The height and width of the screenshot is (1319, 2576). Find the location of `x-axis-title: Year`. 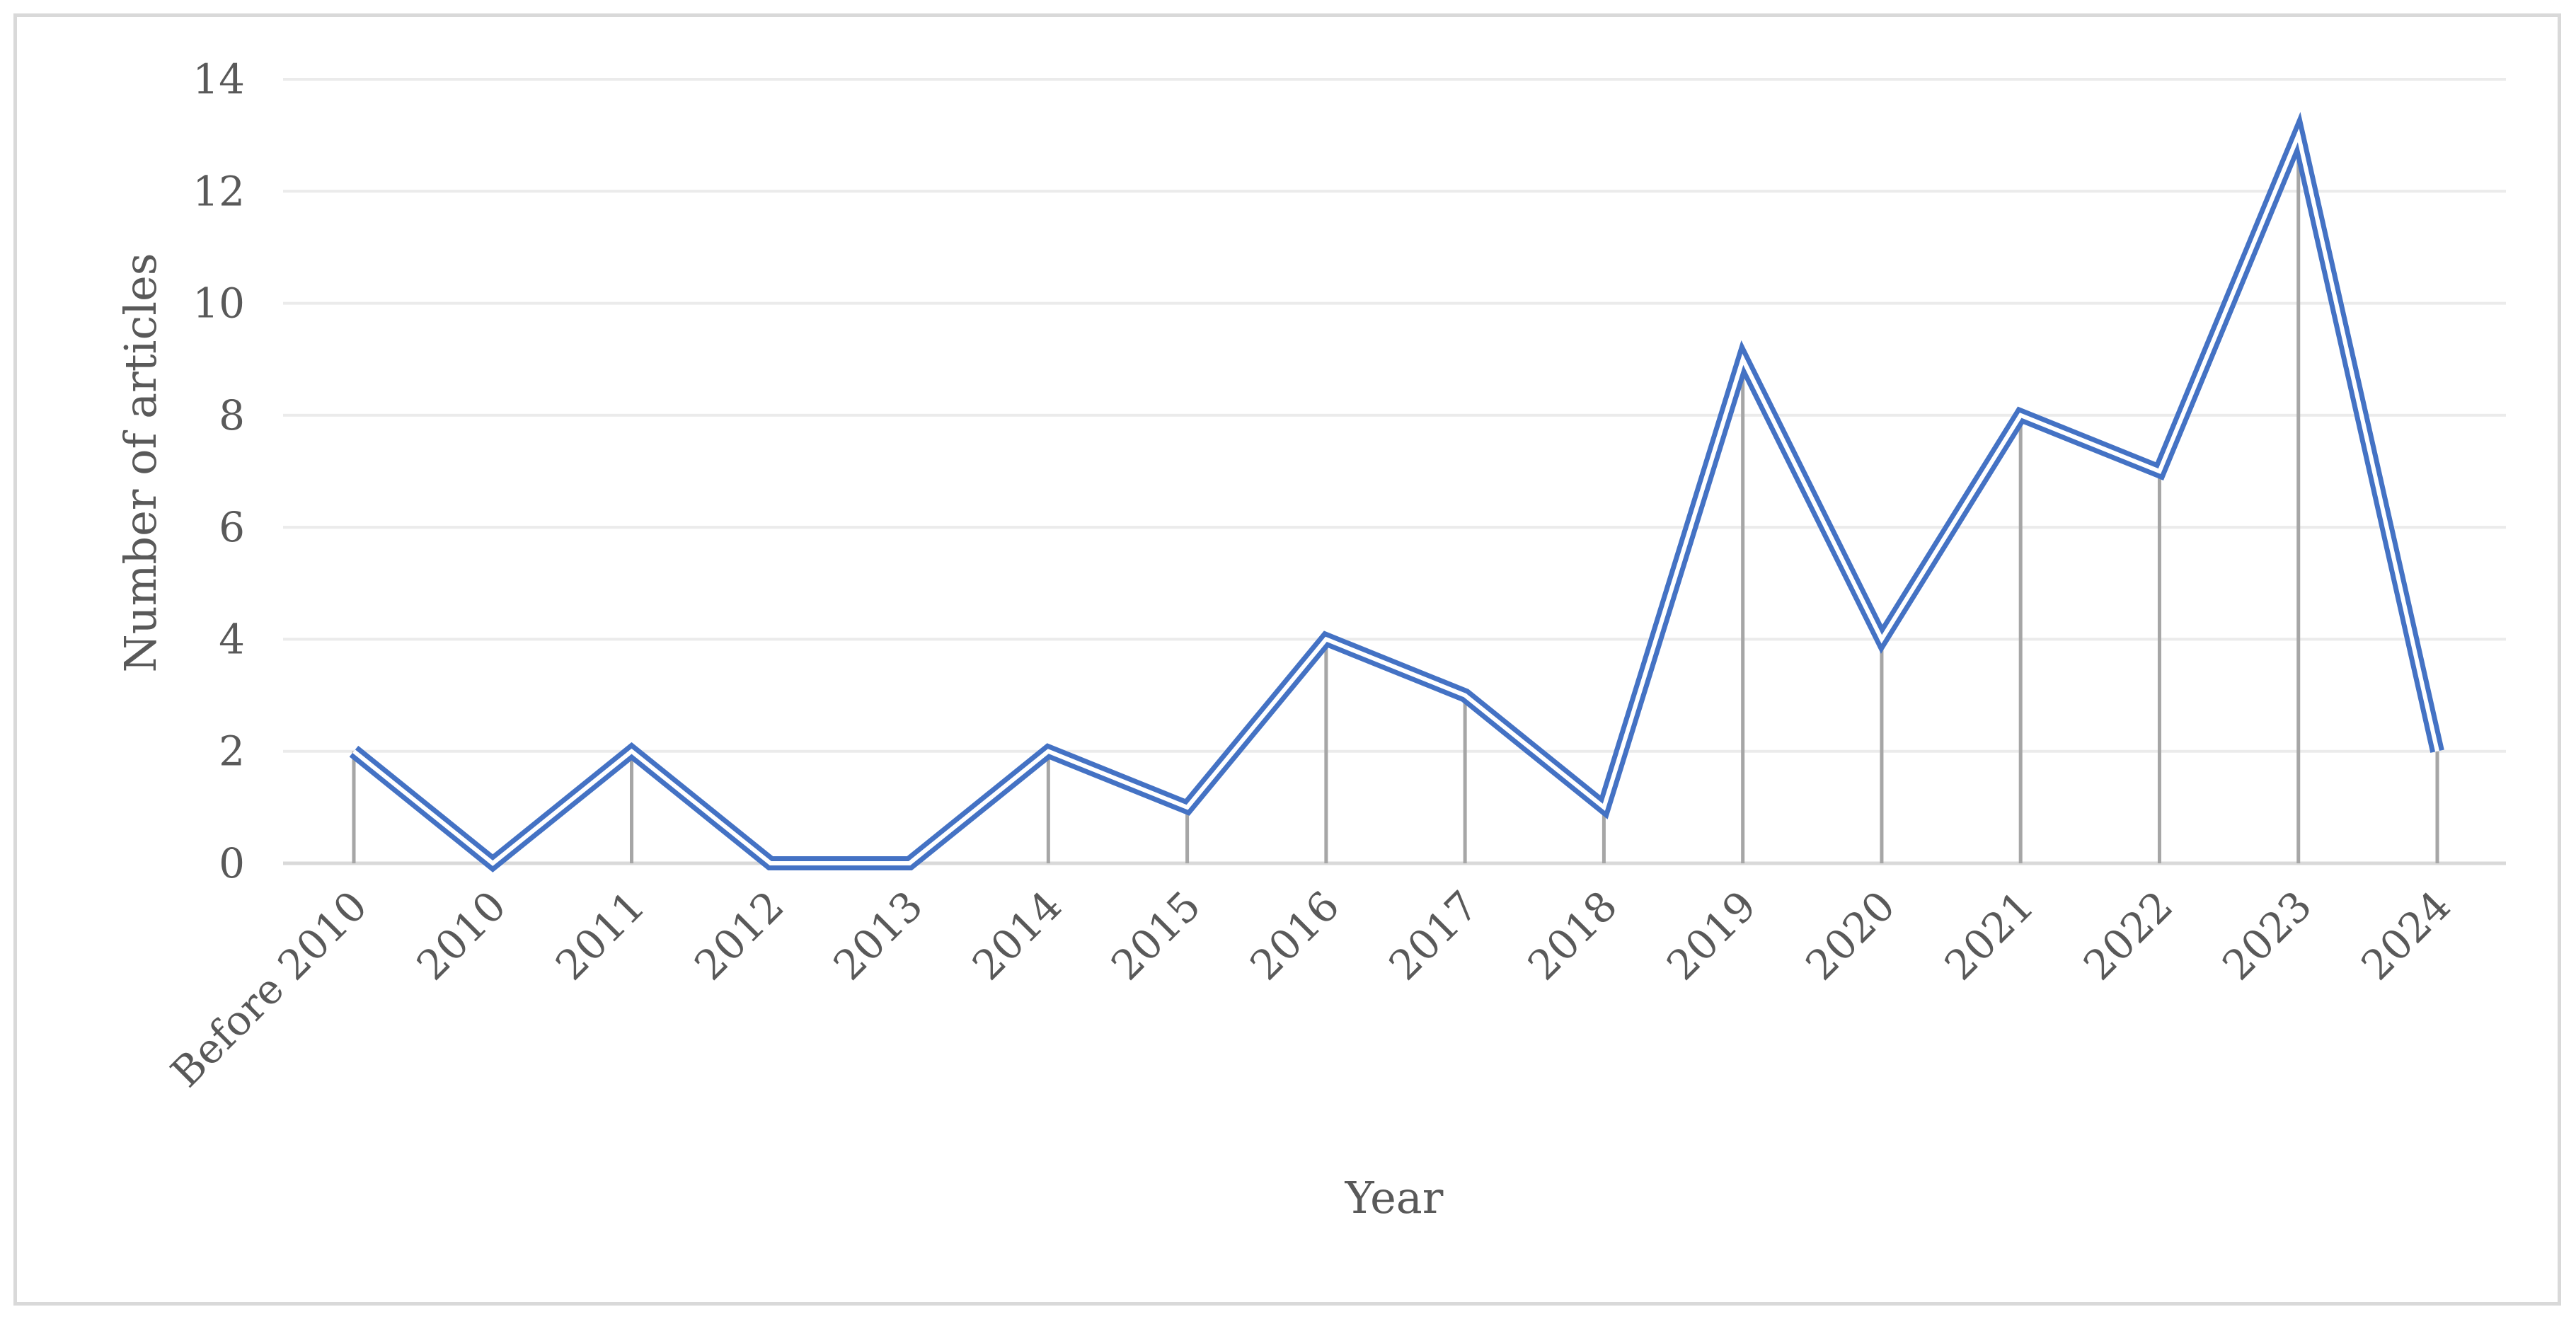

x-axis-title: Year is located at coordinates (1395, 1197).